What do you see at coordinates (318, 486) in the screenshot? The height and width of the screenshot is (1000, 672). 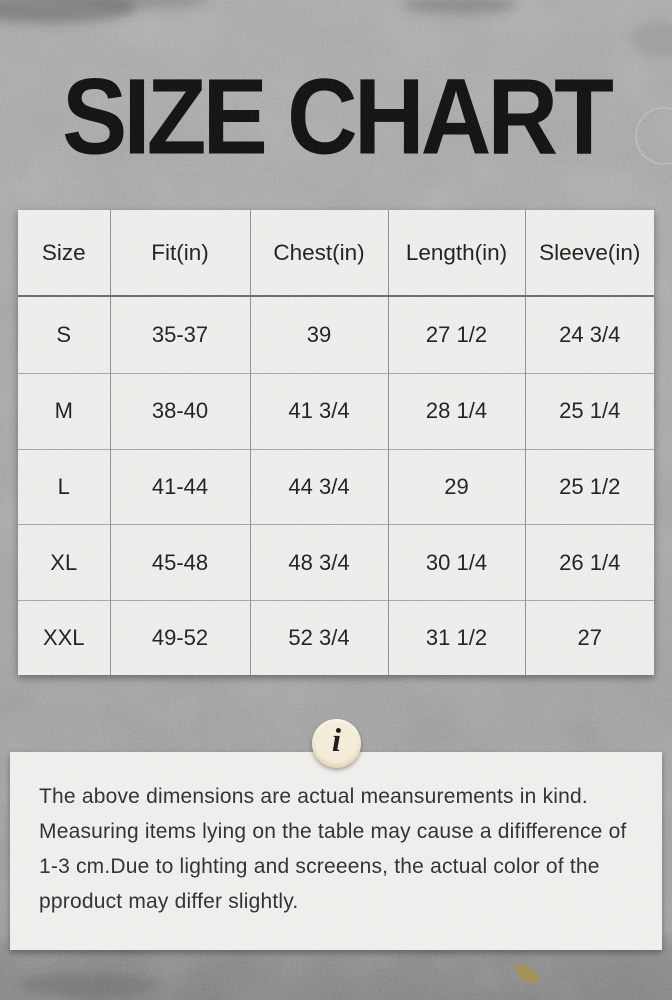 I see `measurement-cell: 44 3/4` at bounding box center [318, 486].